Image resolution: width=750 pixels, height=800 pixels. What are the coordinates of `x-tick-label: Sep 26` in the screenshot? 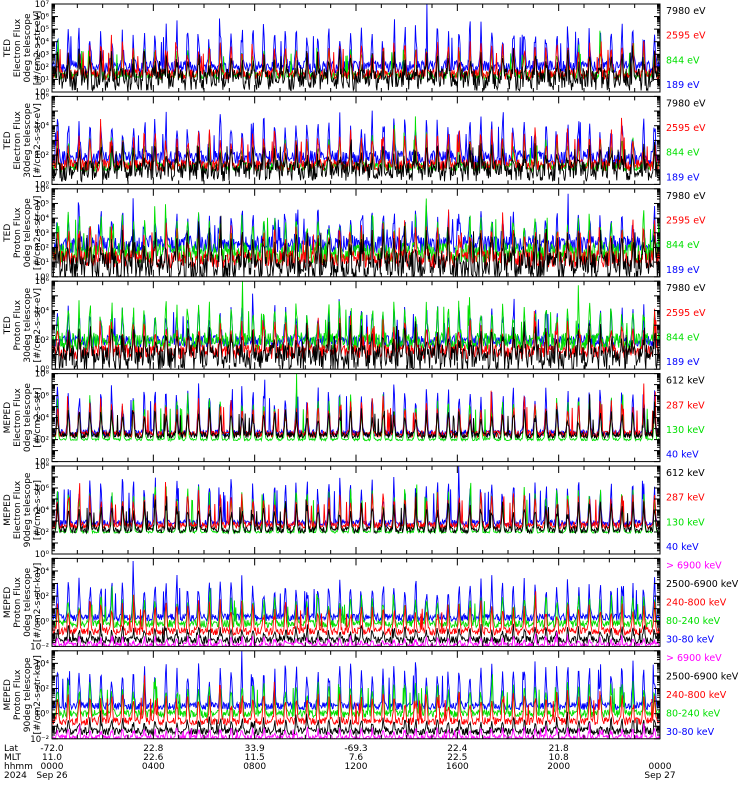 It's located at (52, 776).